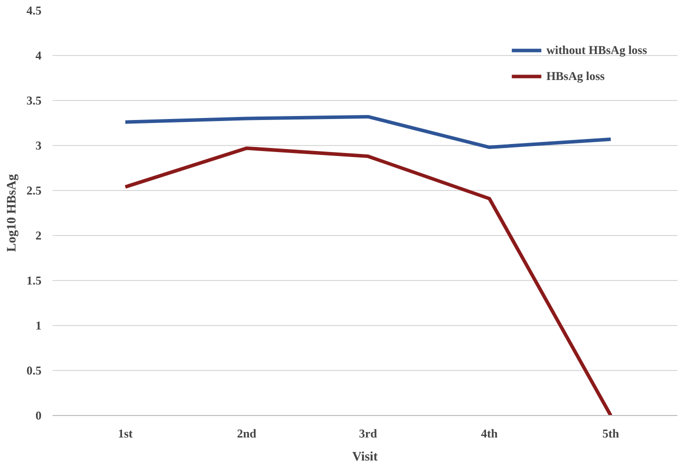  Describe the element at coordinates (247, 433) in the screenshot. I see `x-tick-label: 2nd` at that location.